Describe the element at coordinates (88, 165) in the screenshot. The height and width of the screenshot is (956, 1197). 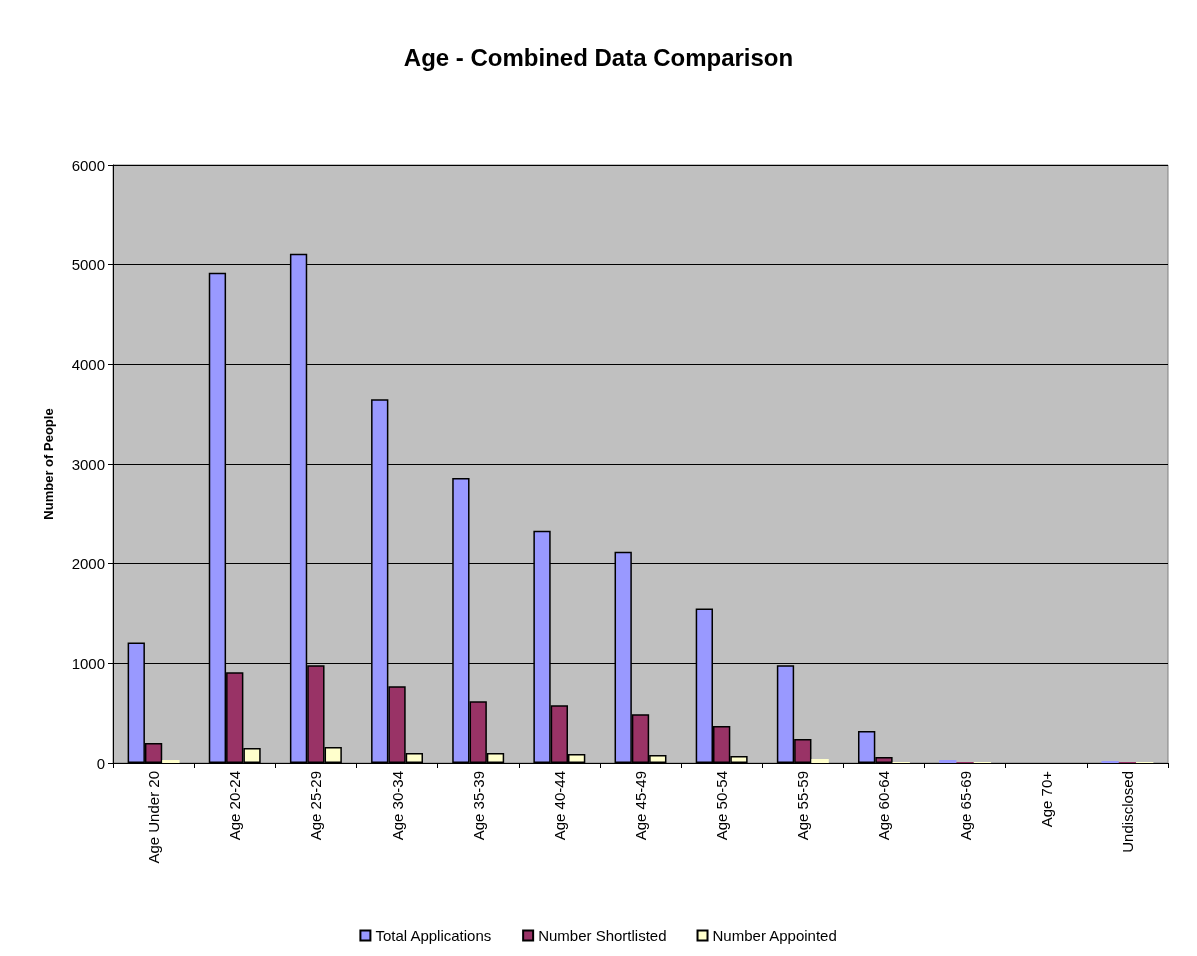
I see `y-tick-label: 6000` at that location.